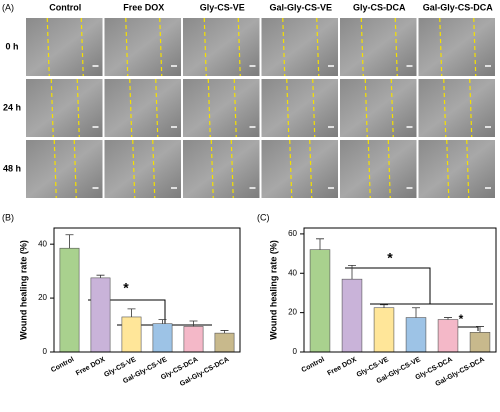 The width and height of the screenshot is (500, 412). I want to click on panel-label: (A), so click(8, 7).